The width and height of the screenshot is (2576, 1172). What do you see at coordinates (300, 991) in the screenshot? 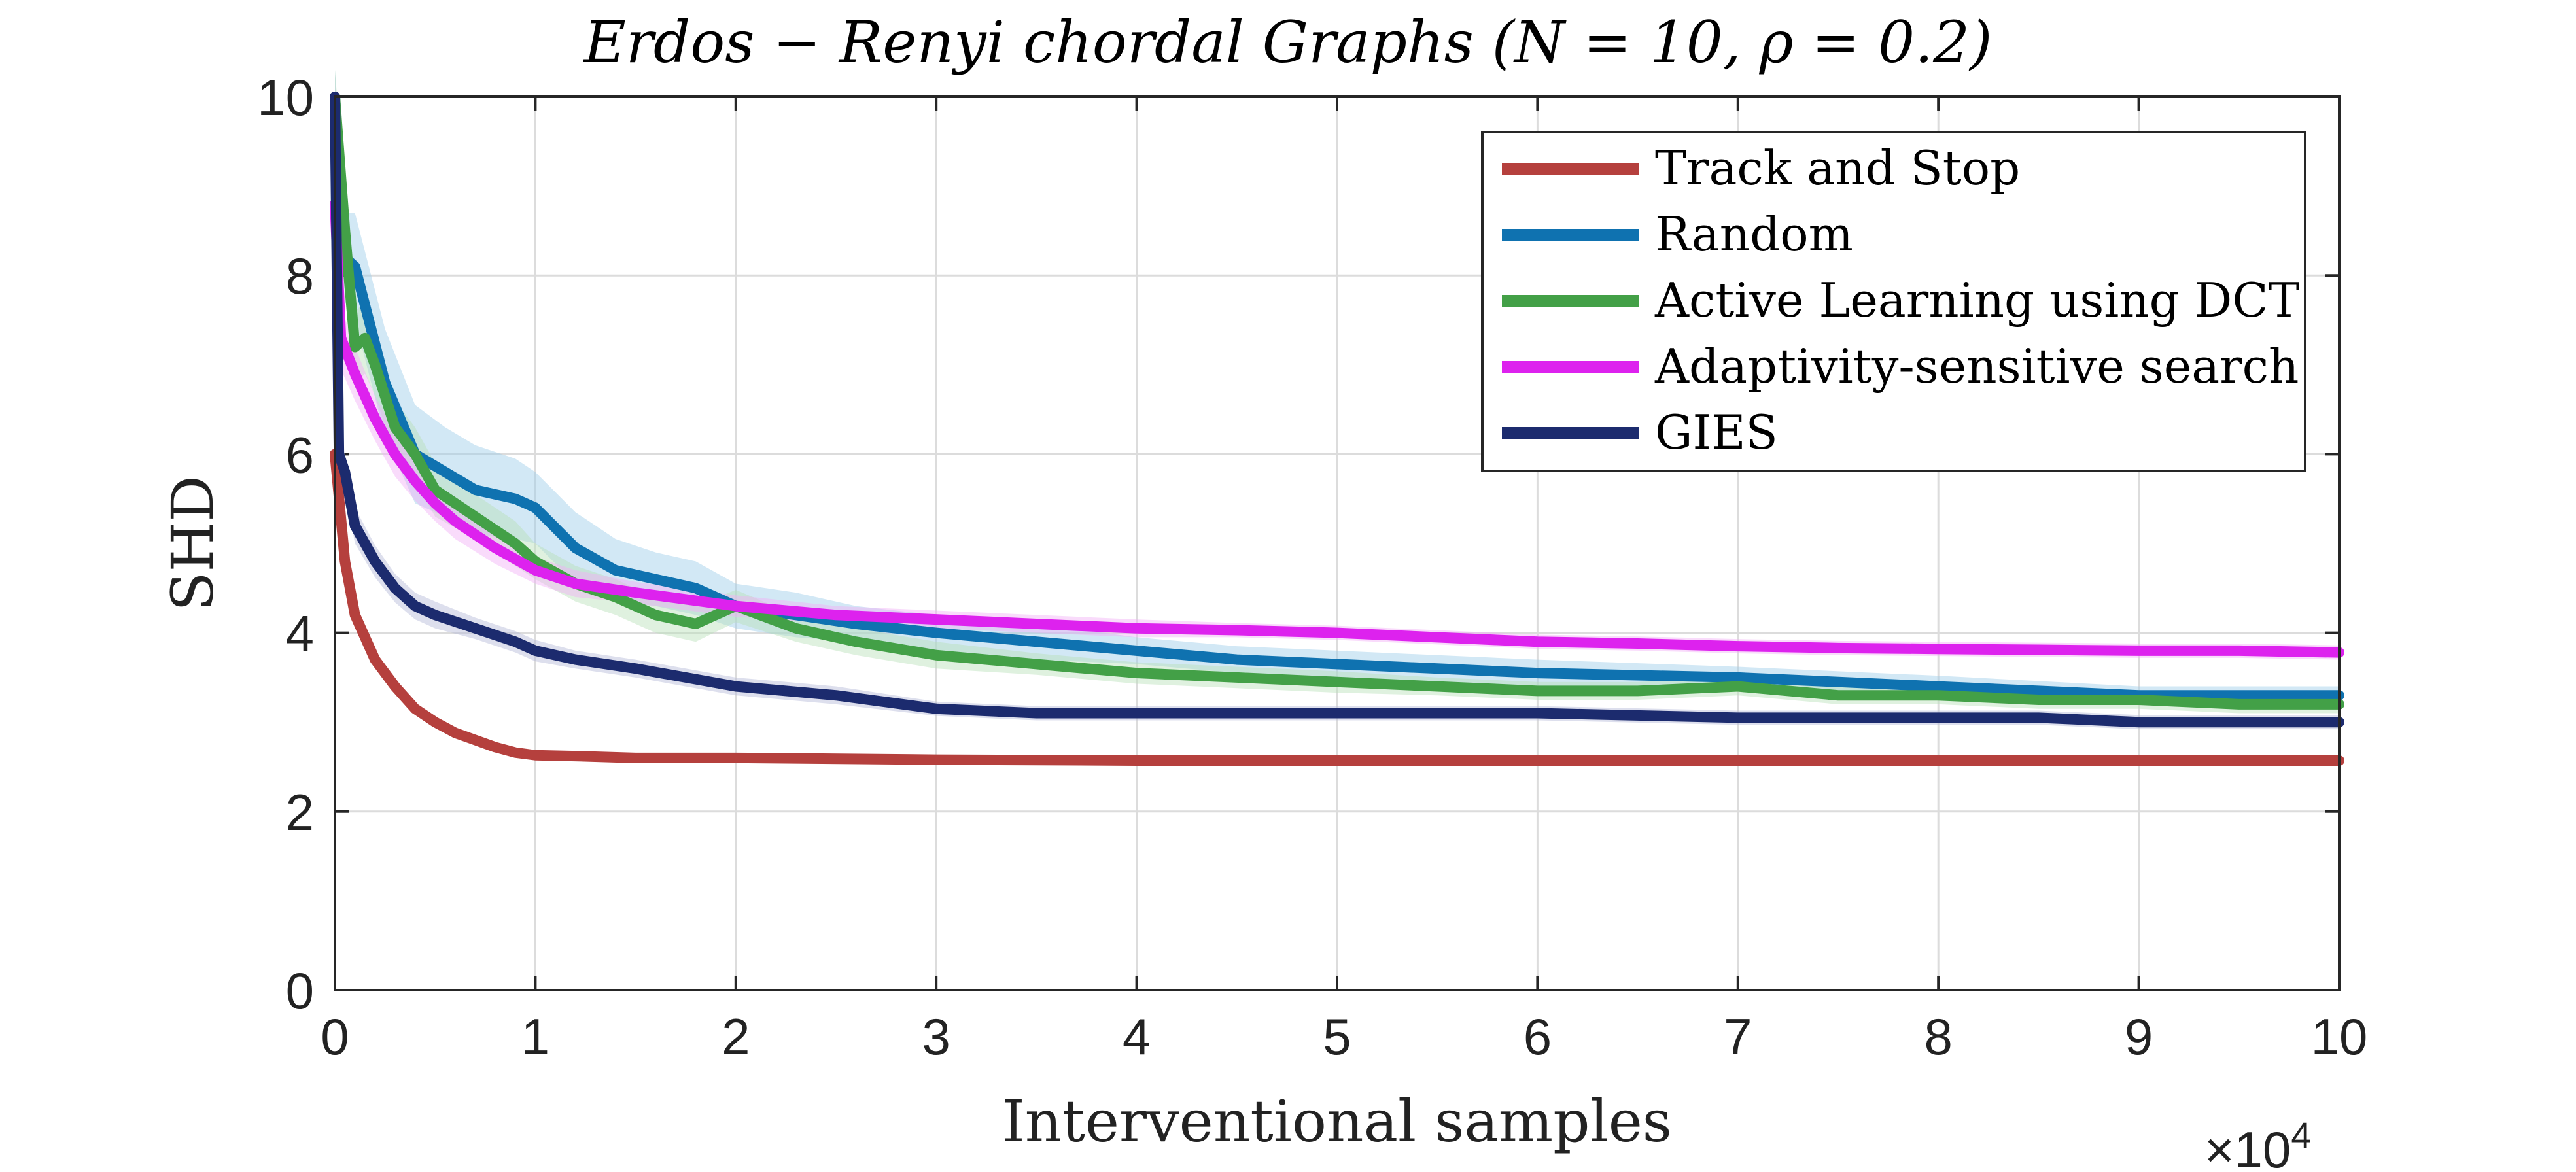
I see `y-tick-label: 0` at bounding box center [300, 991].